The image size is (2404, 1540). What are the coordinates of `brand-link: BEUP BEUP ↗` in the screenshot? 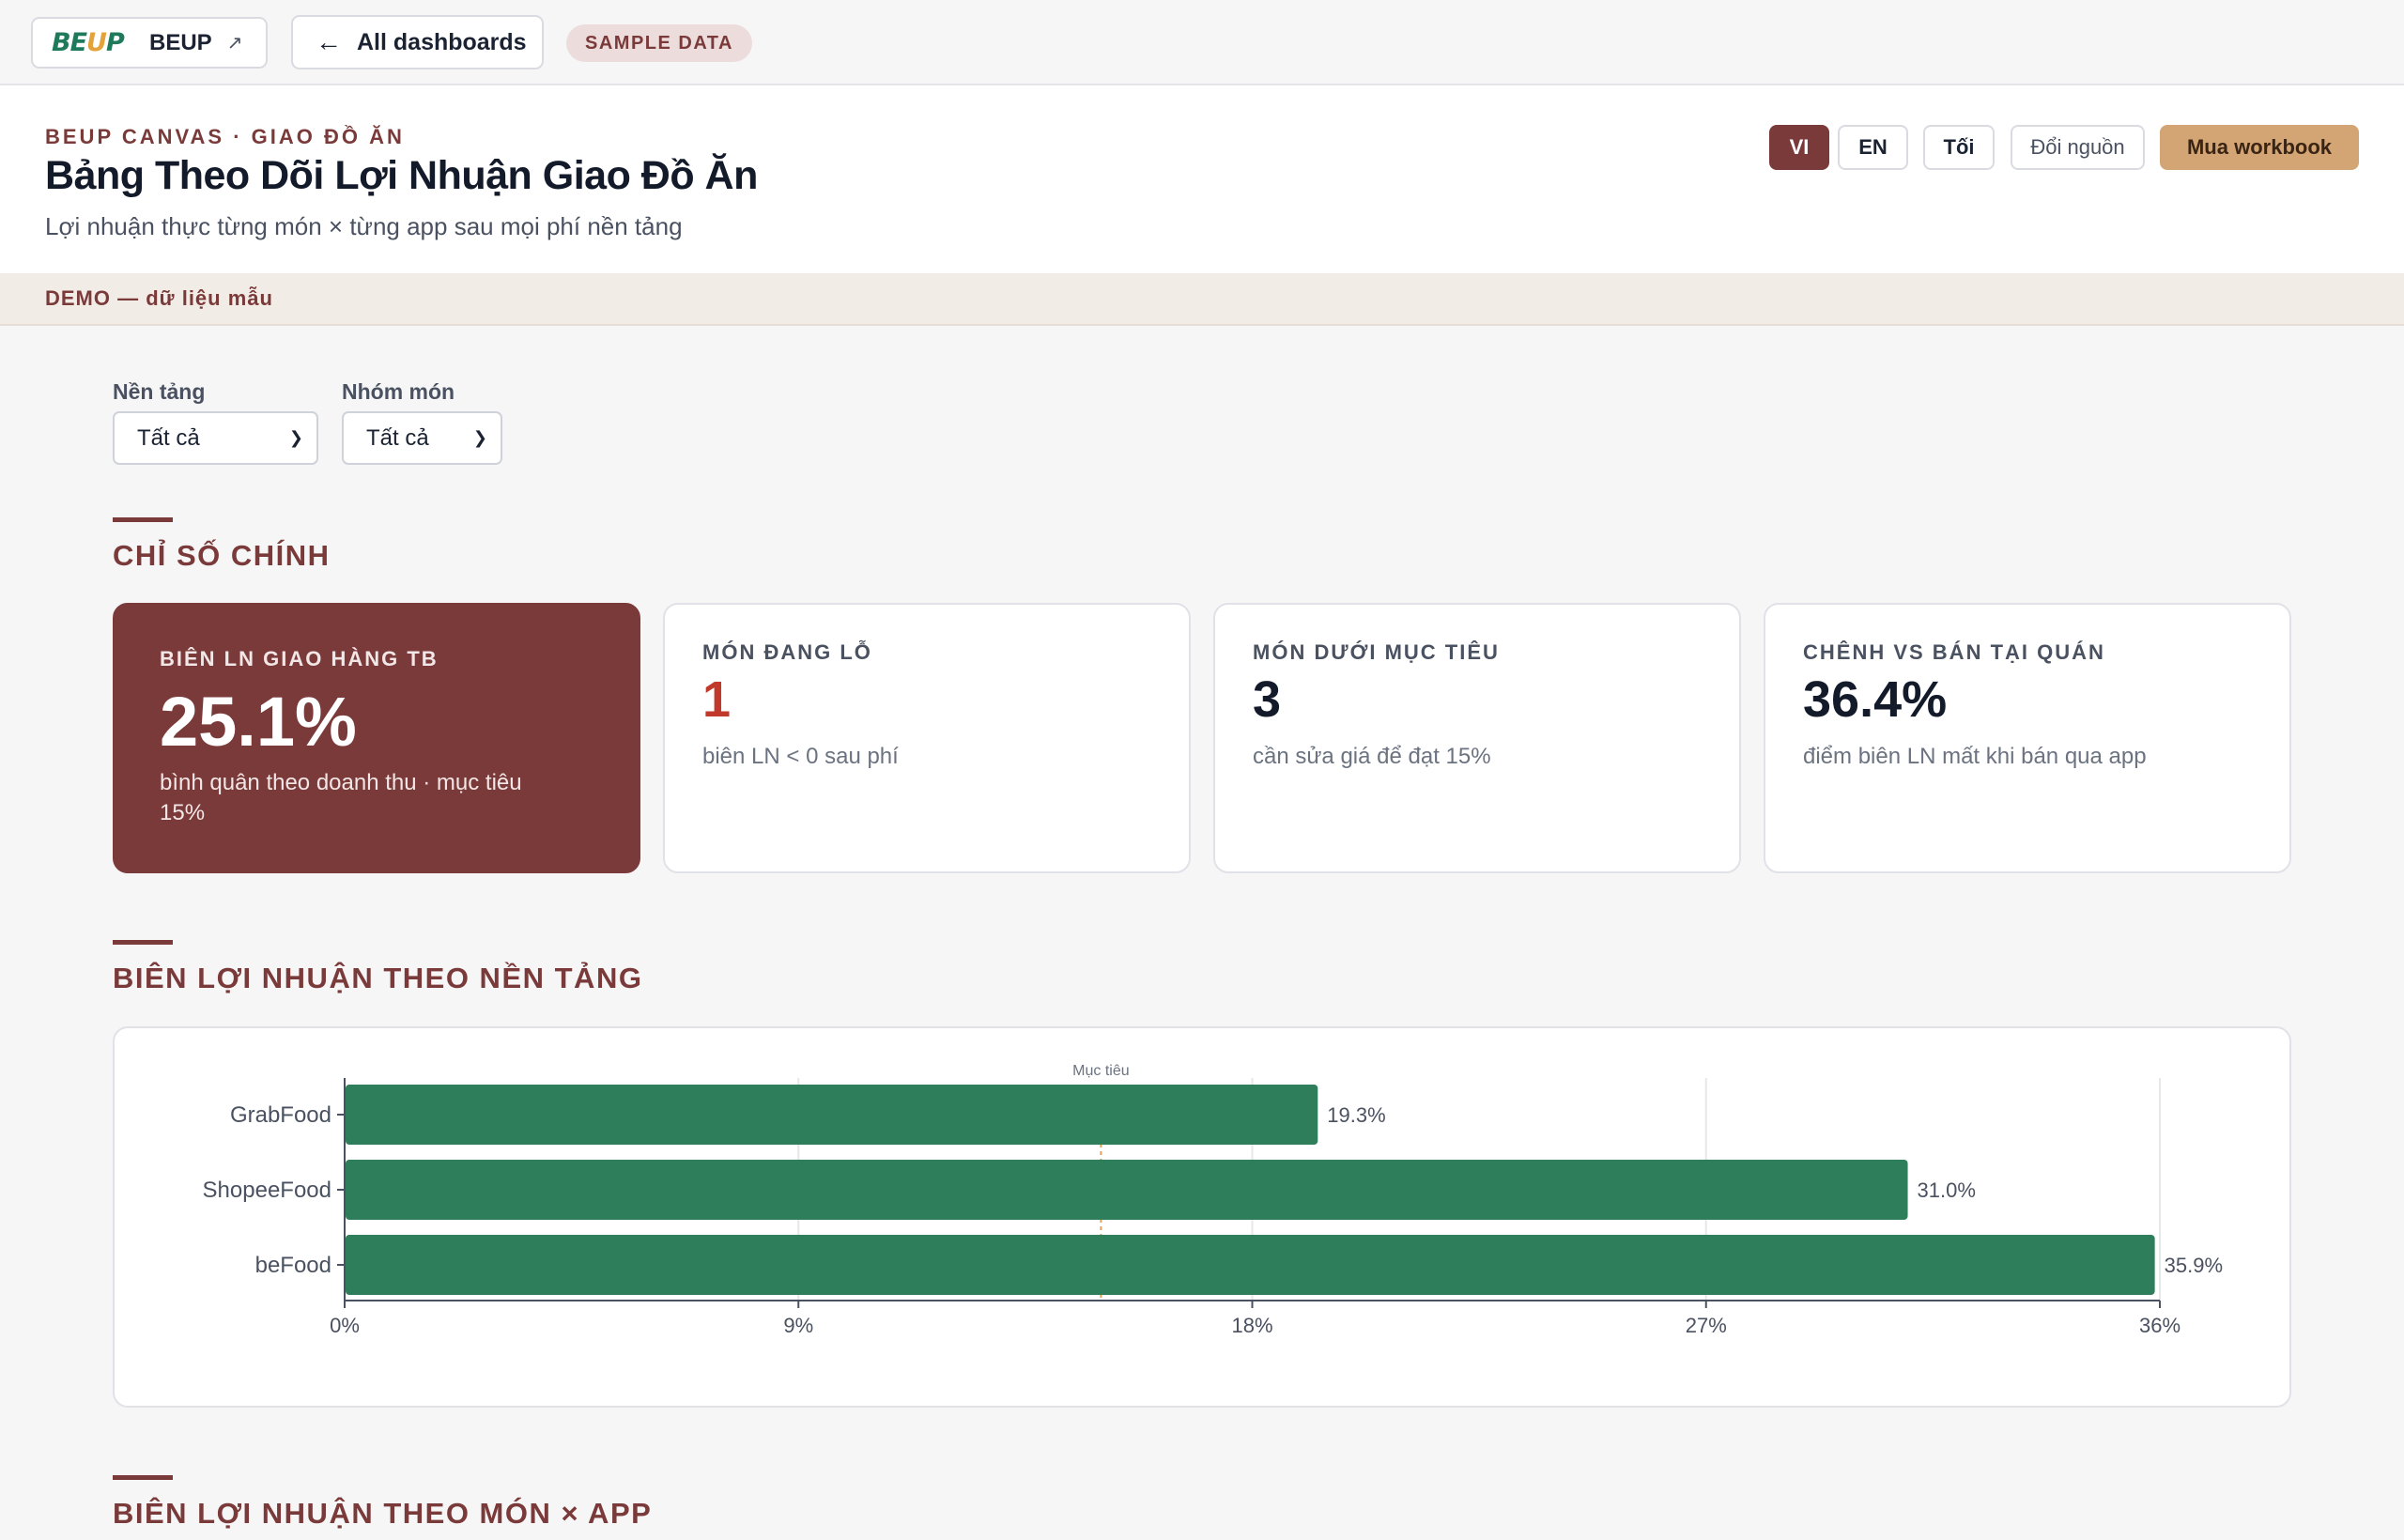 It's located at (149, 43).